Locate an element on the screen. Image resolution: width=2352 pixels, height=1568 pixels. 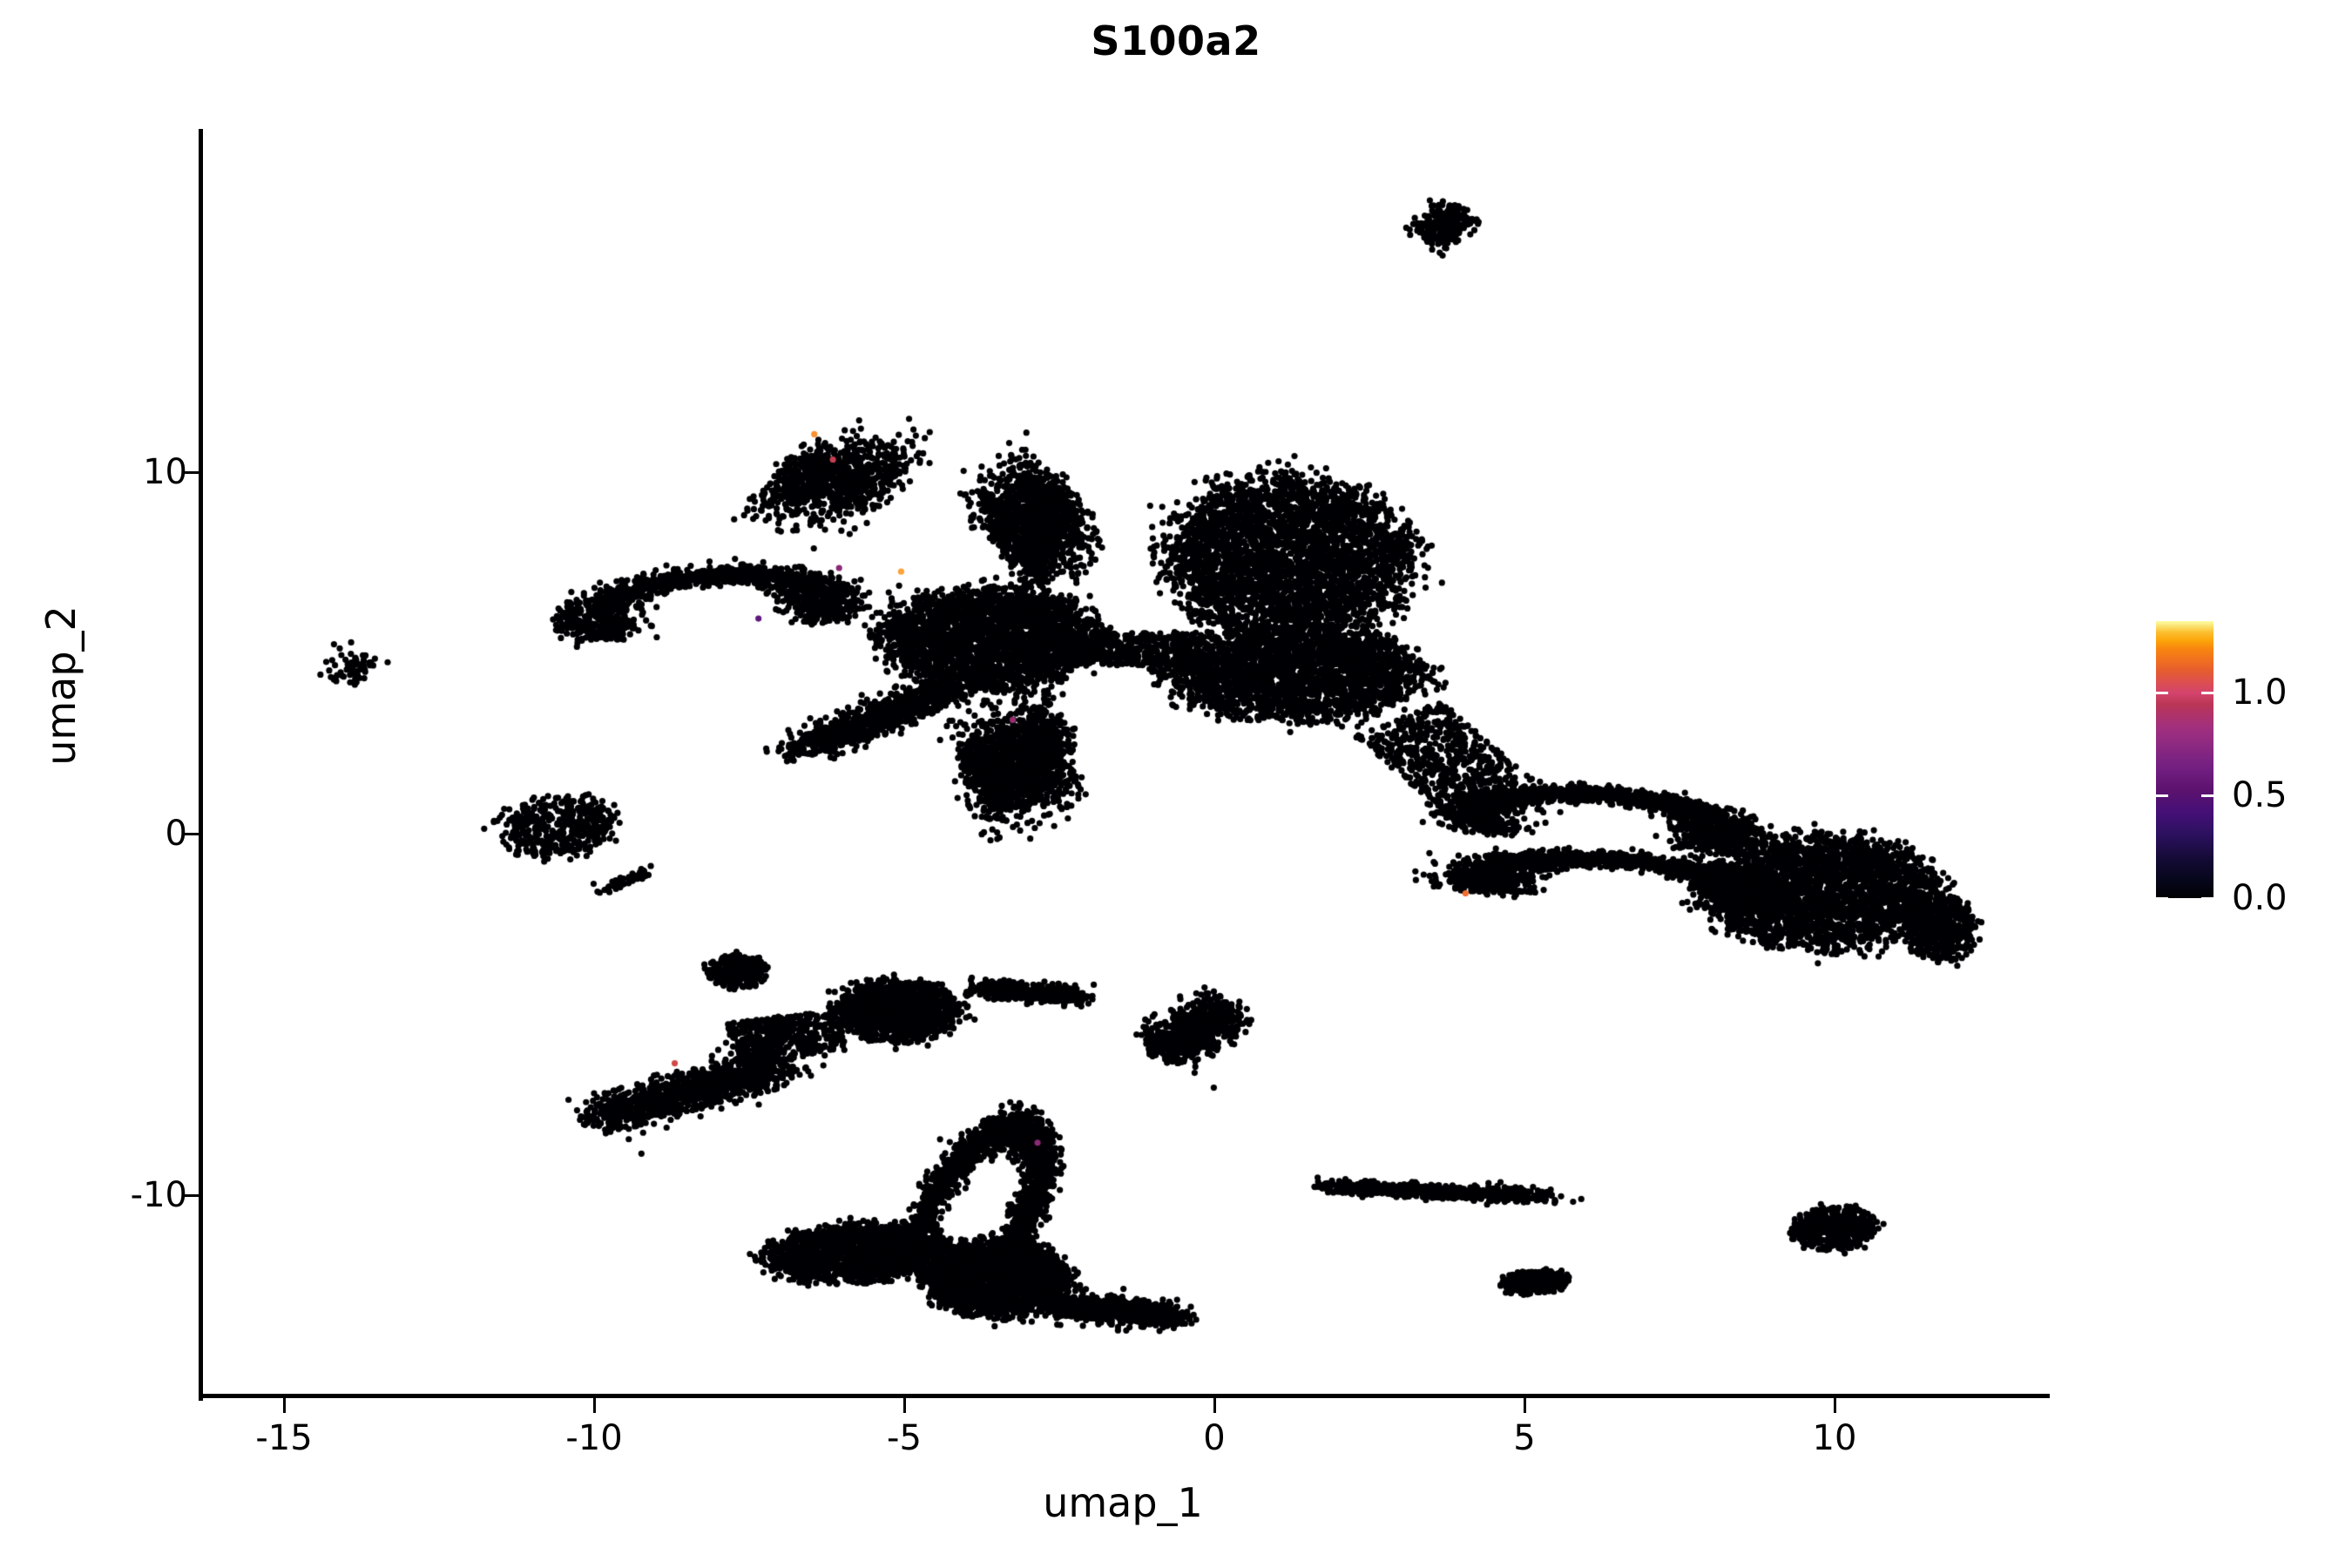
x-tick-label: -15 is located at coordinates (284, 1438).